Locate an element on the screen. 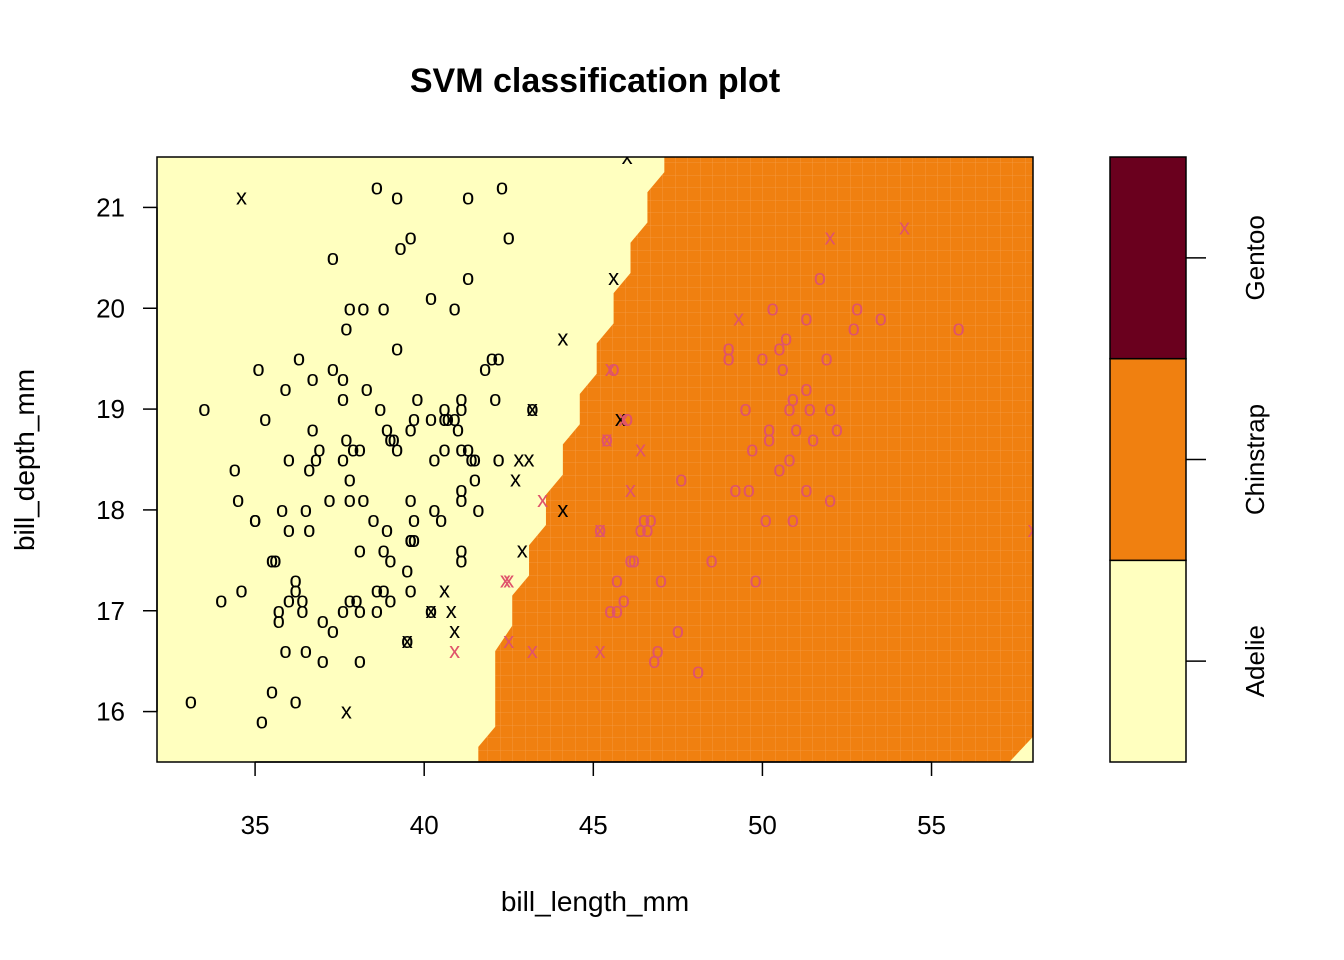  y-tick-label: 21 is located at coordinates (110, 207).